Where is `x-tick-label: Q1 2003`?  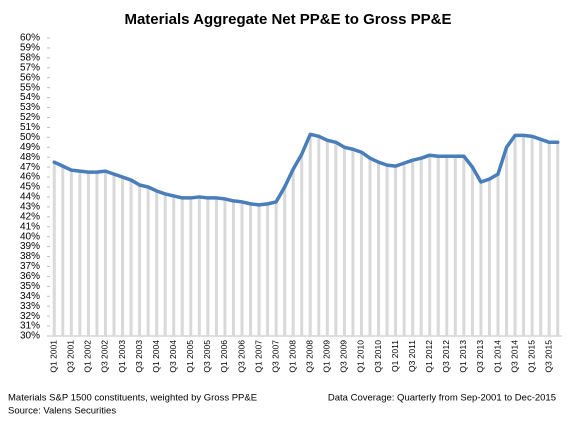 x-tick-label: Q1 2003 is located at coordinates (122, 356).